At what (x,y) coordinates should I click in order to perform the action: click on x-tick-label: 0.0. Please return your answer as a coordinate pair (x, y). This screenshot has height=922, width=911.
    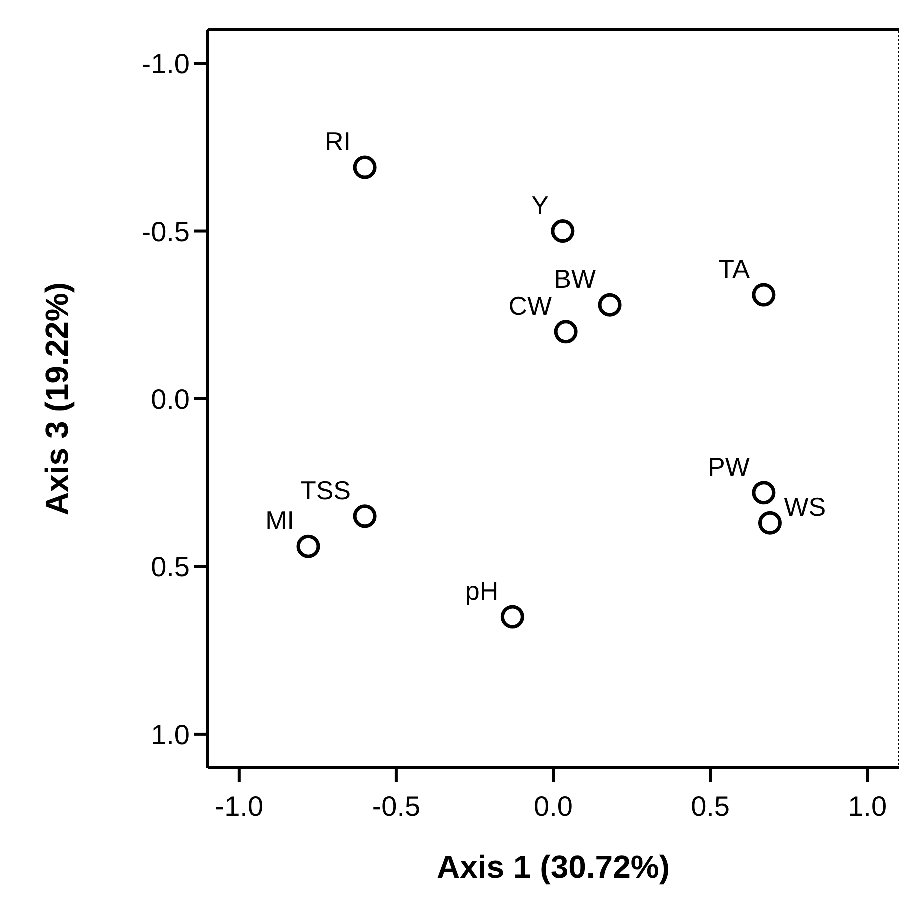
    Looking at the image, I should click on (553, 806).